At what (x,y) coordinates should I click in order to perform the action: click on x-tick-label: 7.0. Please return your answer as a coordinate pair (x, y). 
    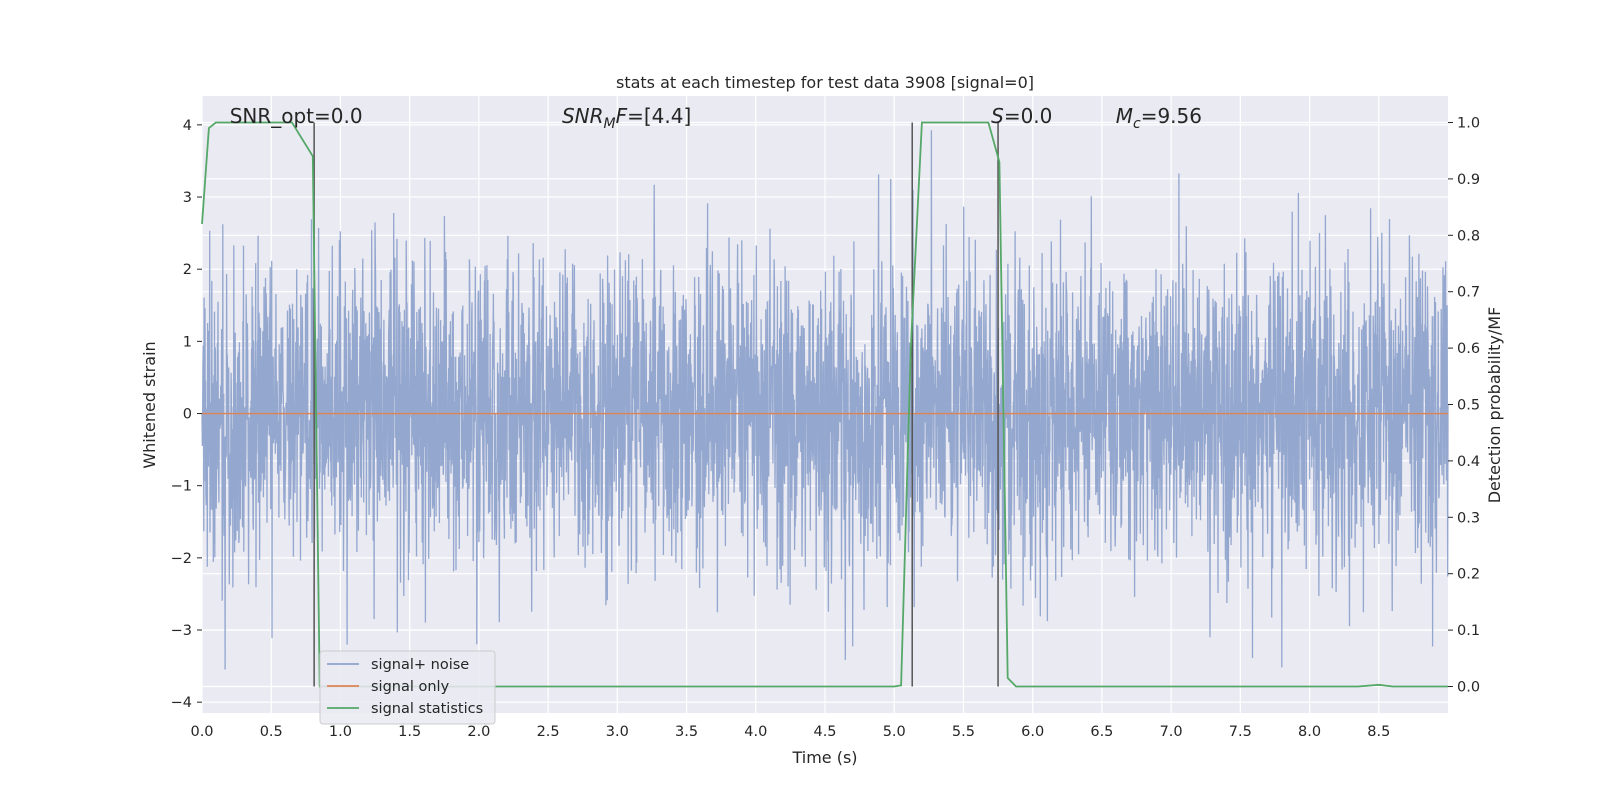
    Looking at the image, I should click on (1171, 732).